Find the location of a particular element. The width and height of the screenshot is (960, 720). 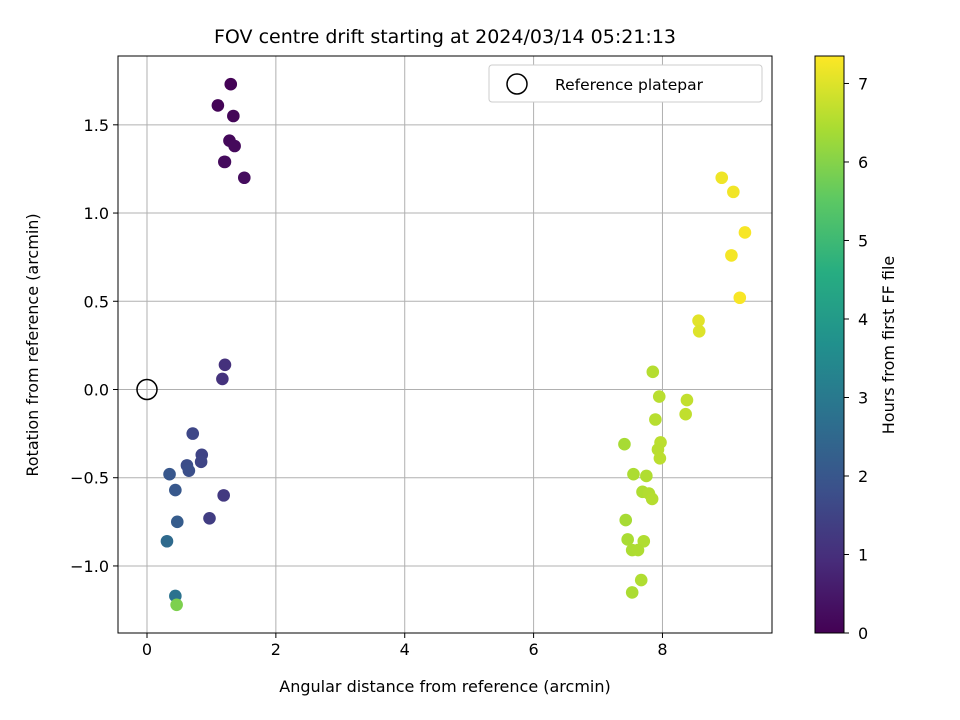

colorbar-tick-label: 7 is located at coordinates (863, 83).